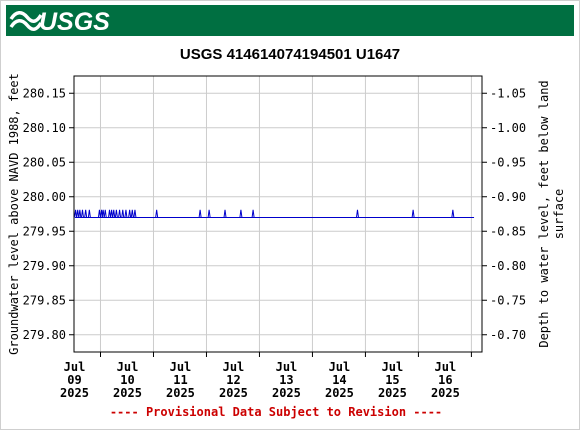 The height and width of the screenshot is (430, 580). What do you see at coordinates (290, 54) in the screenshot?
I see `chart-title: USGS 414614074194501 U1647` at bounding box center [290, 54].